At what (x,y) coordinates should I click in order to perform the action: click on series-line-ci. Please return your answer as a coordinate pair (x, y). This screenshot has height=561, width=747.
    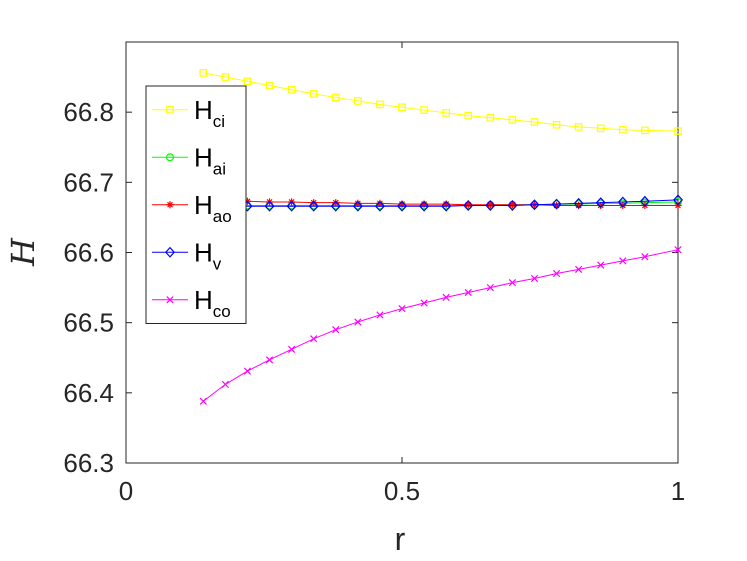
    Looking at the image, I should click on (441, 102).